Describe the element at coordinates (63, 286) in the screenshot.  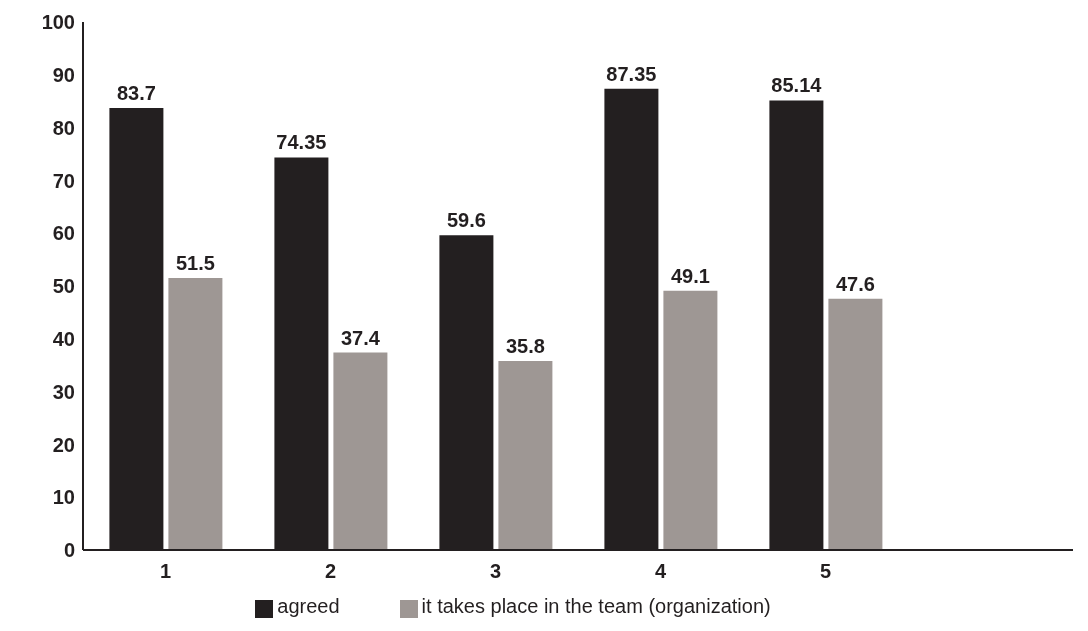
I see `y-tick-label: 50` at that location.